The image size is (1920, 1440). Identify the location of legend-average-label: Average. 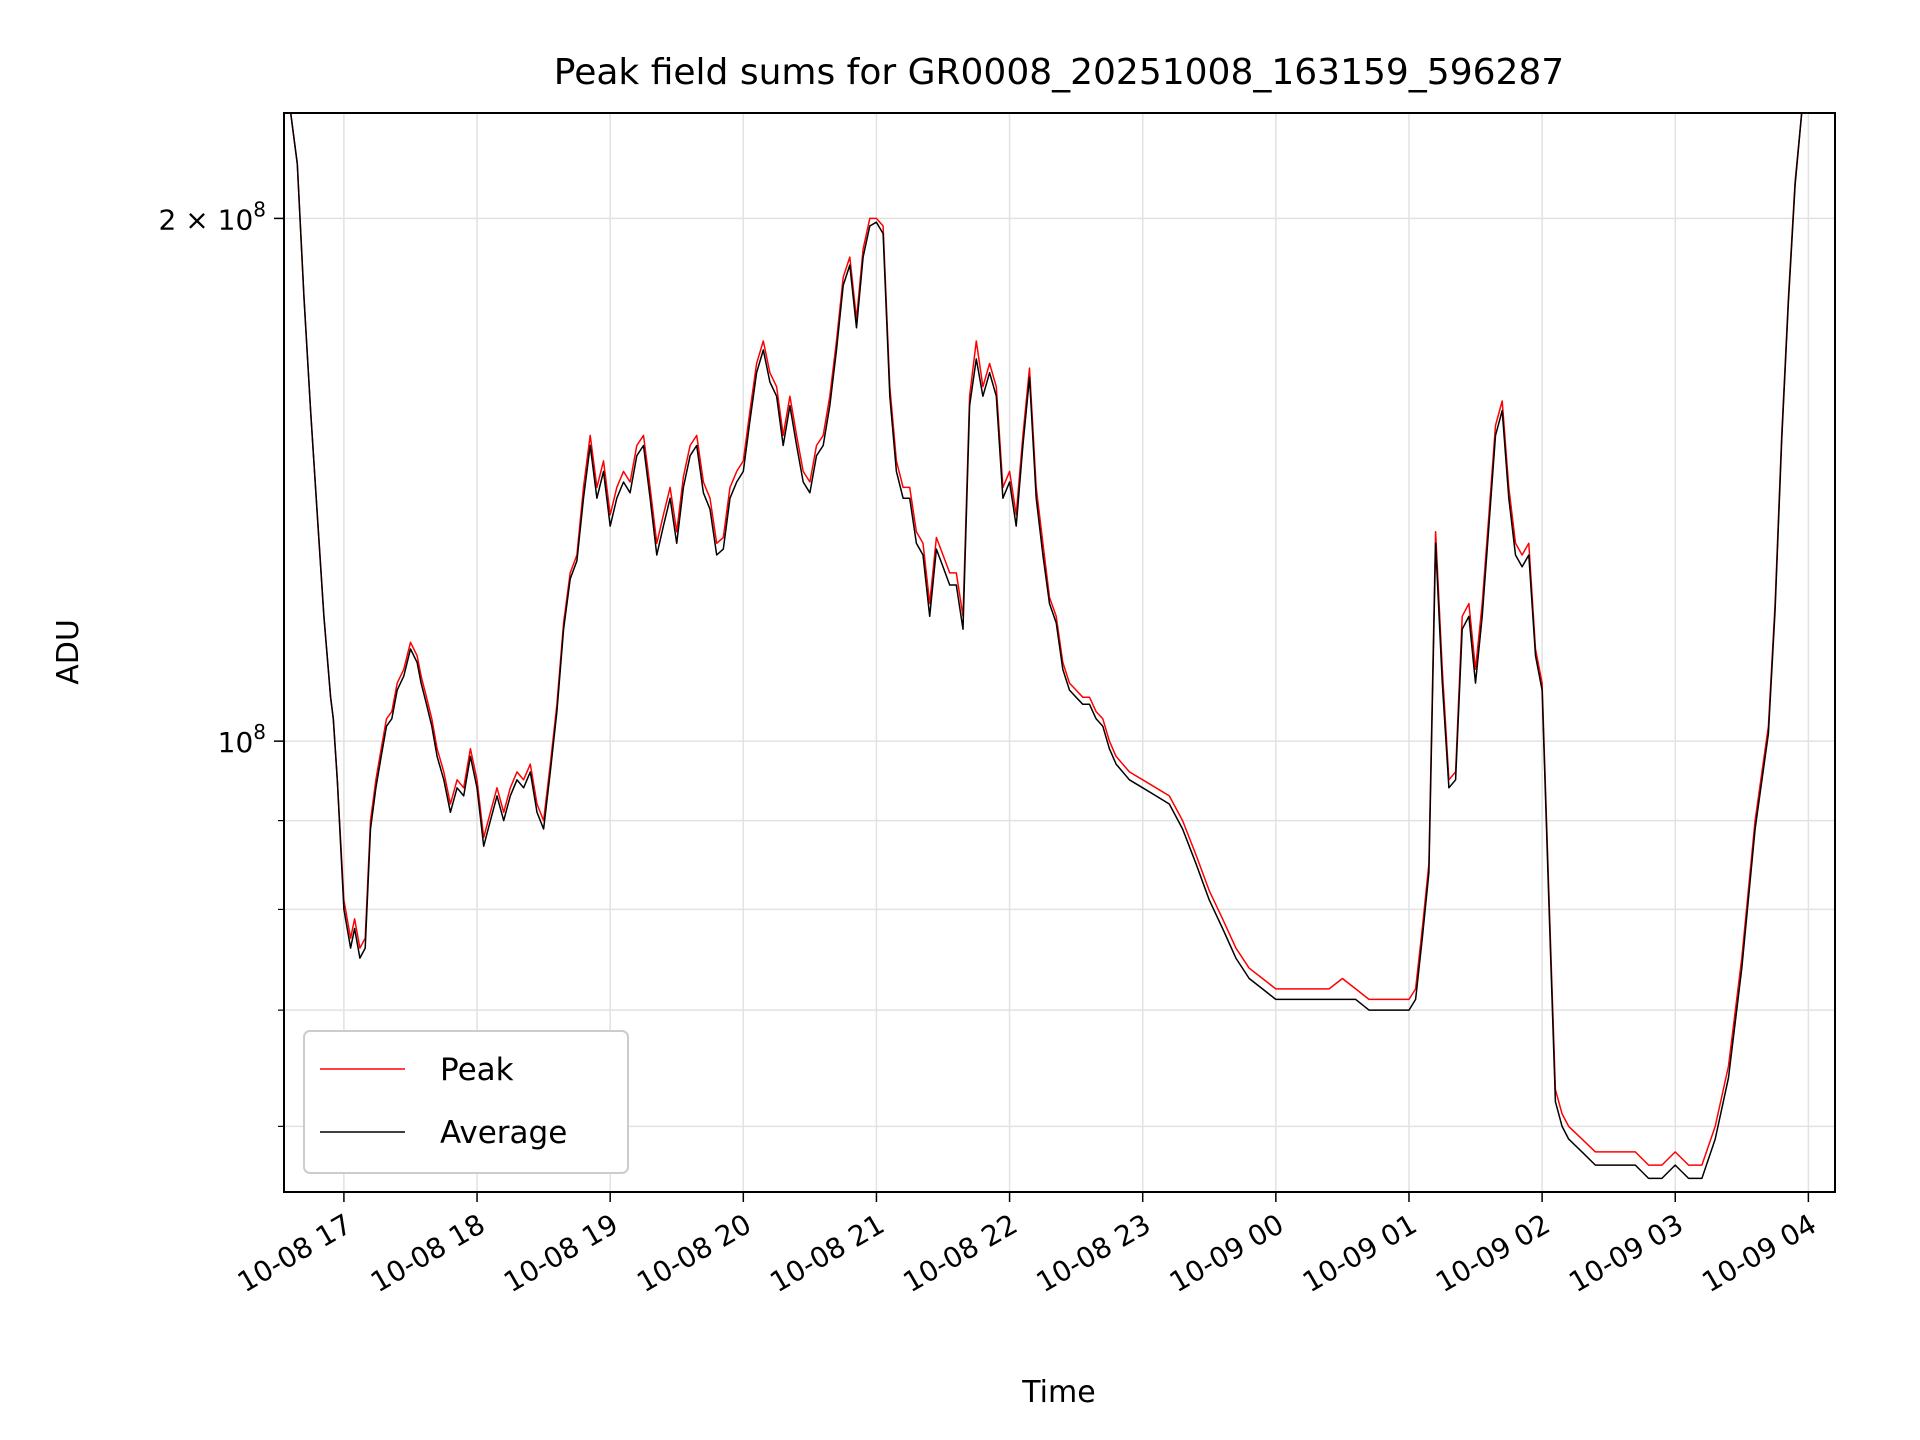
(503, 1133).